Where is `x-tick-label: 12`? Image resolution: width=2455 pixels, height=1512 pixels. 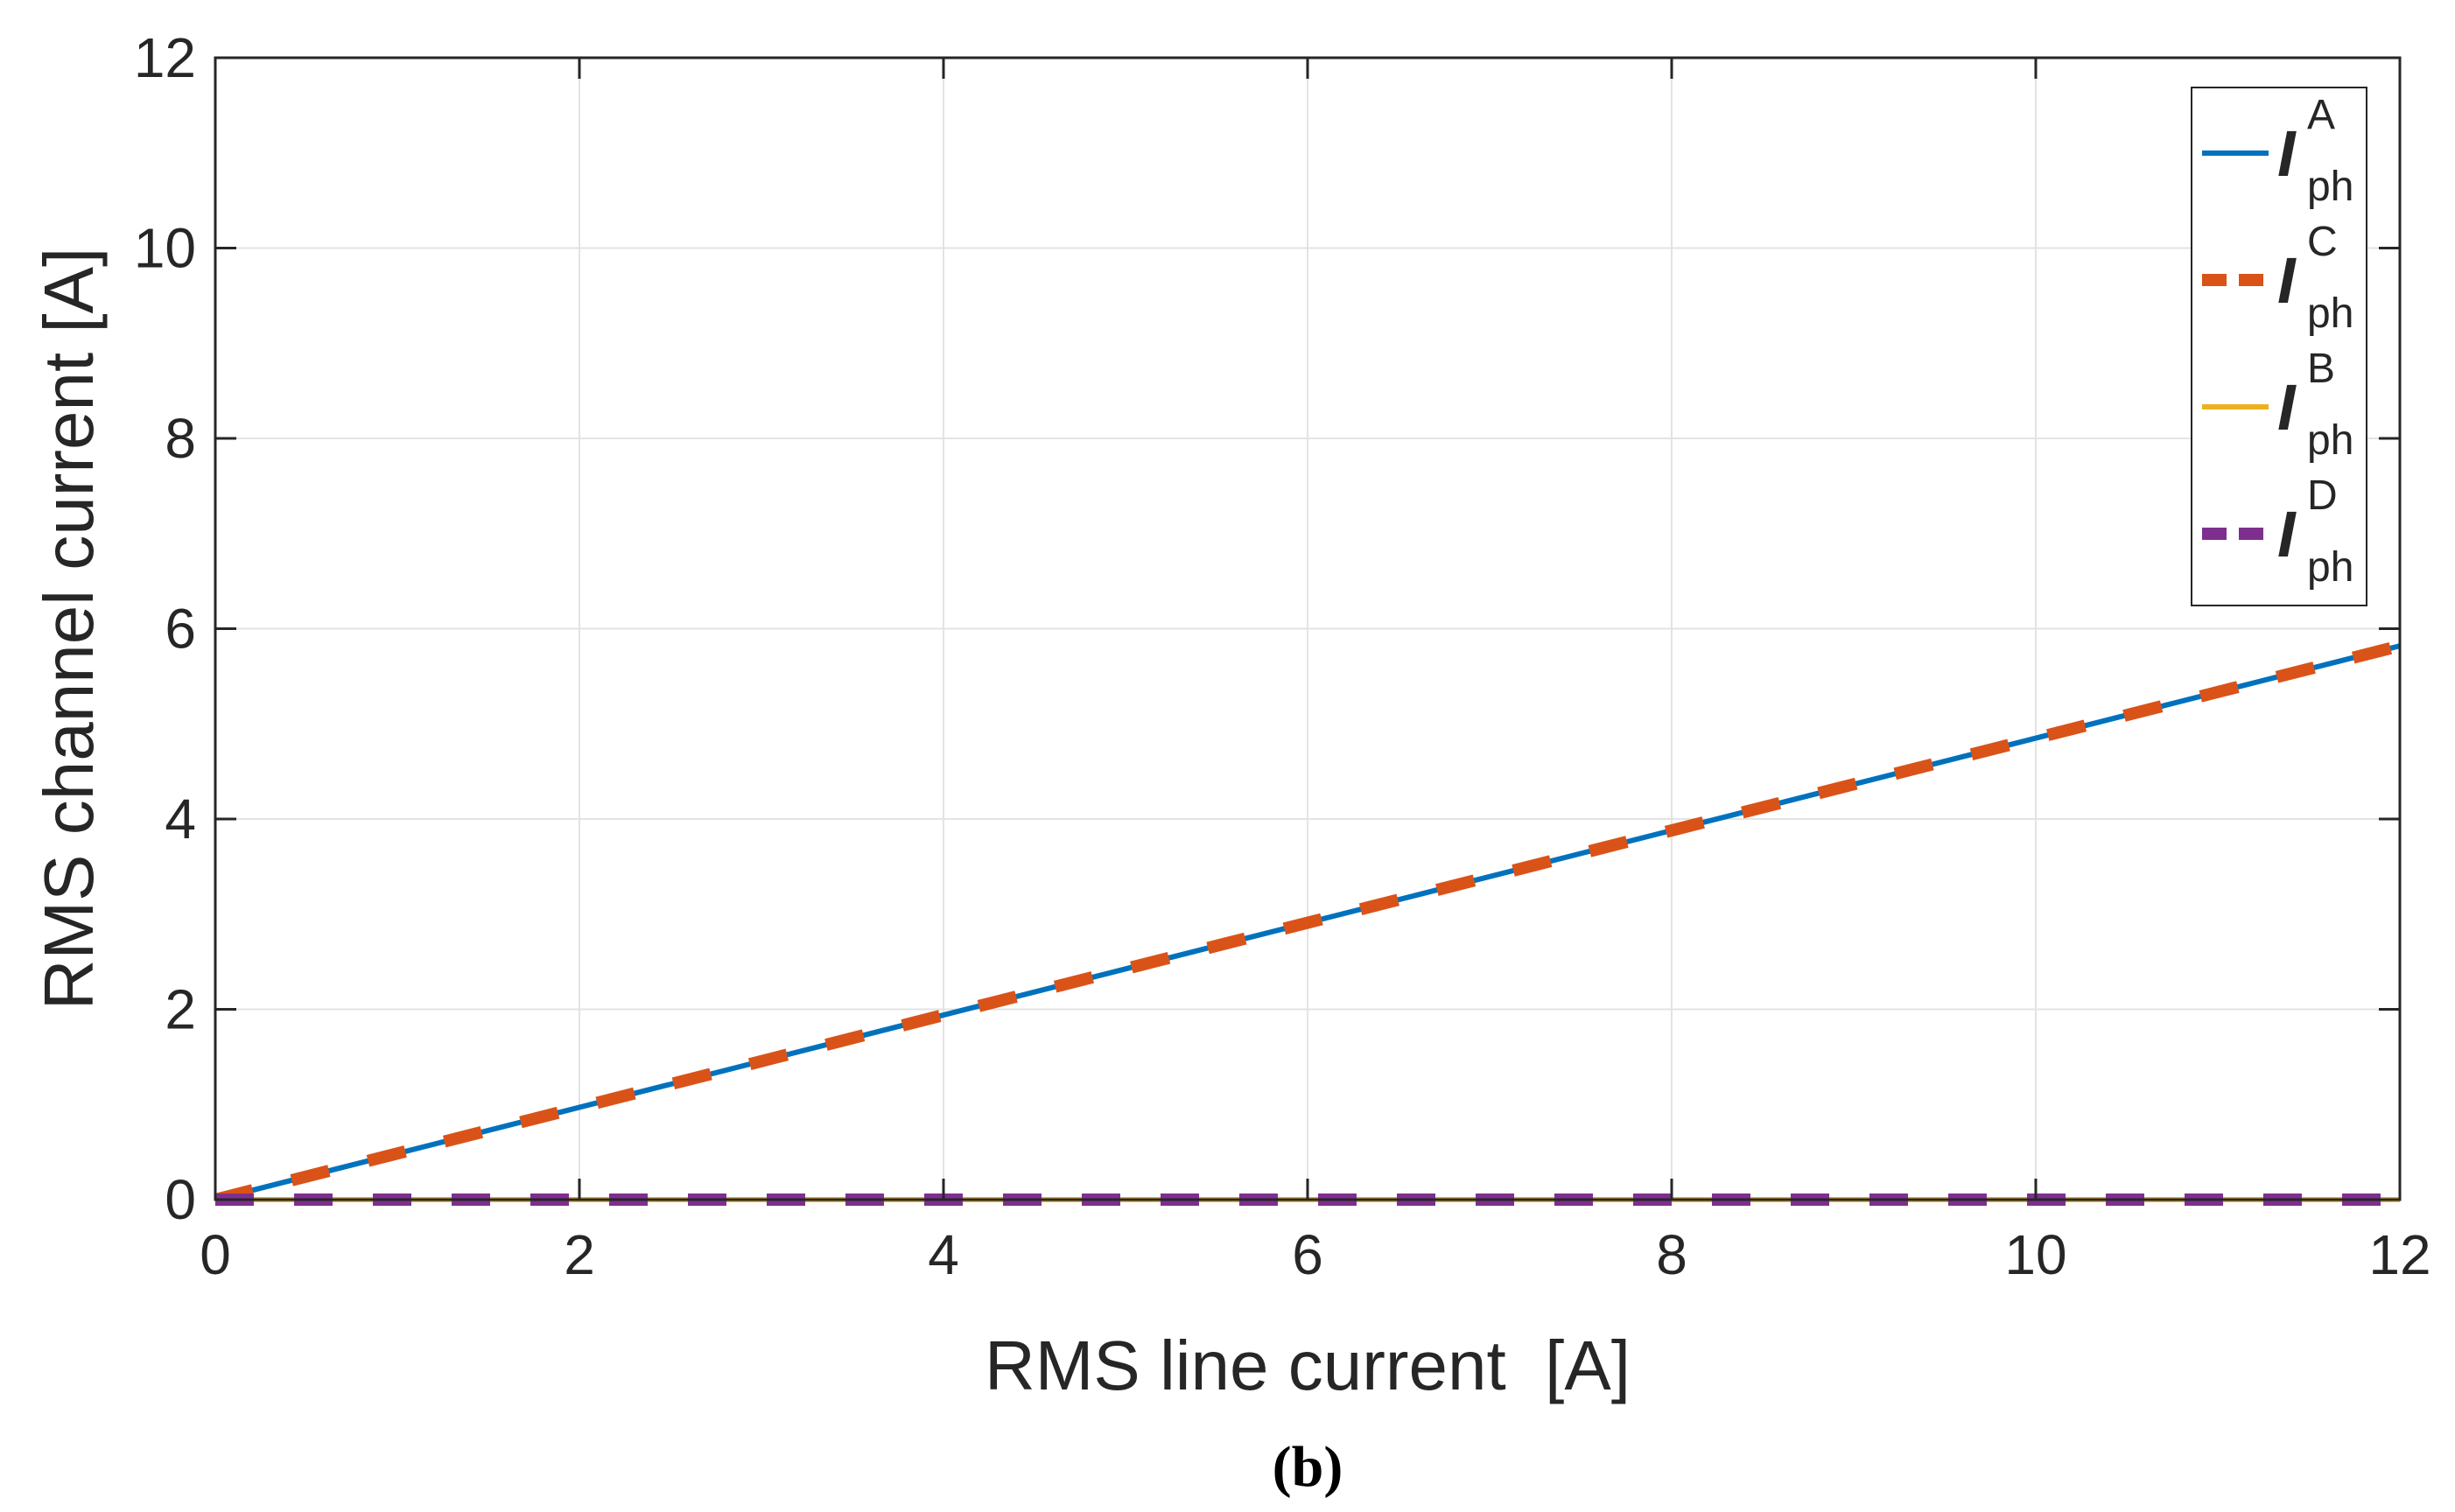
x-tick-label: 12 is located at coordinates (2399, 1254).